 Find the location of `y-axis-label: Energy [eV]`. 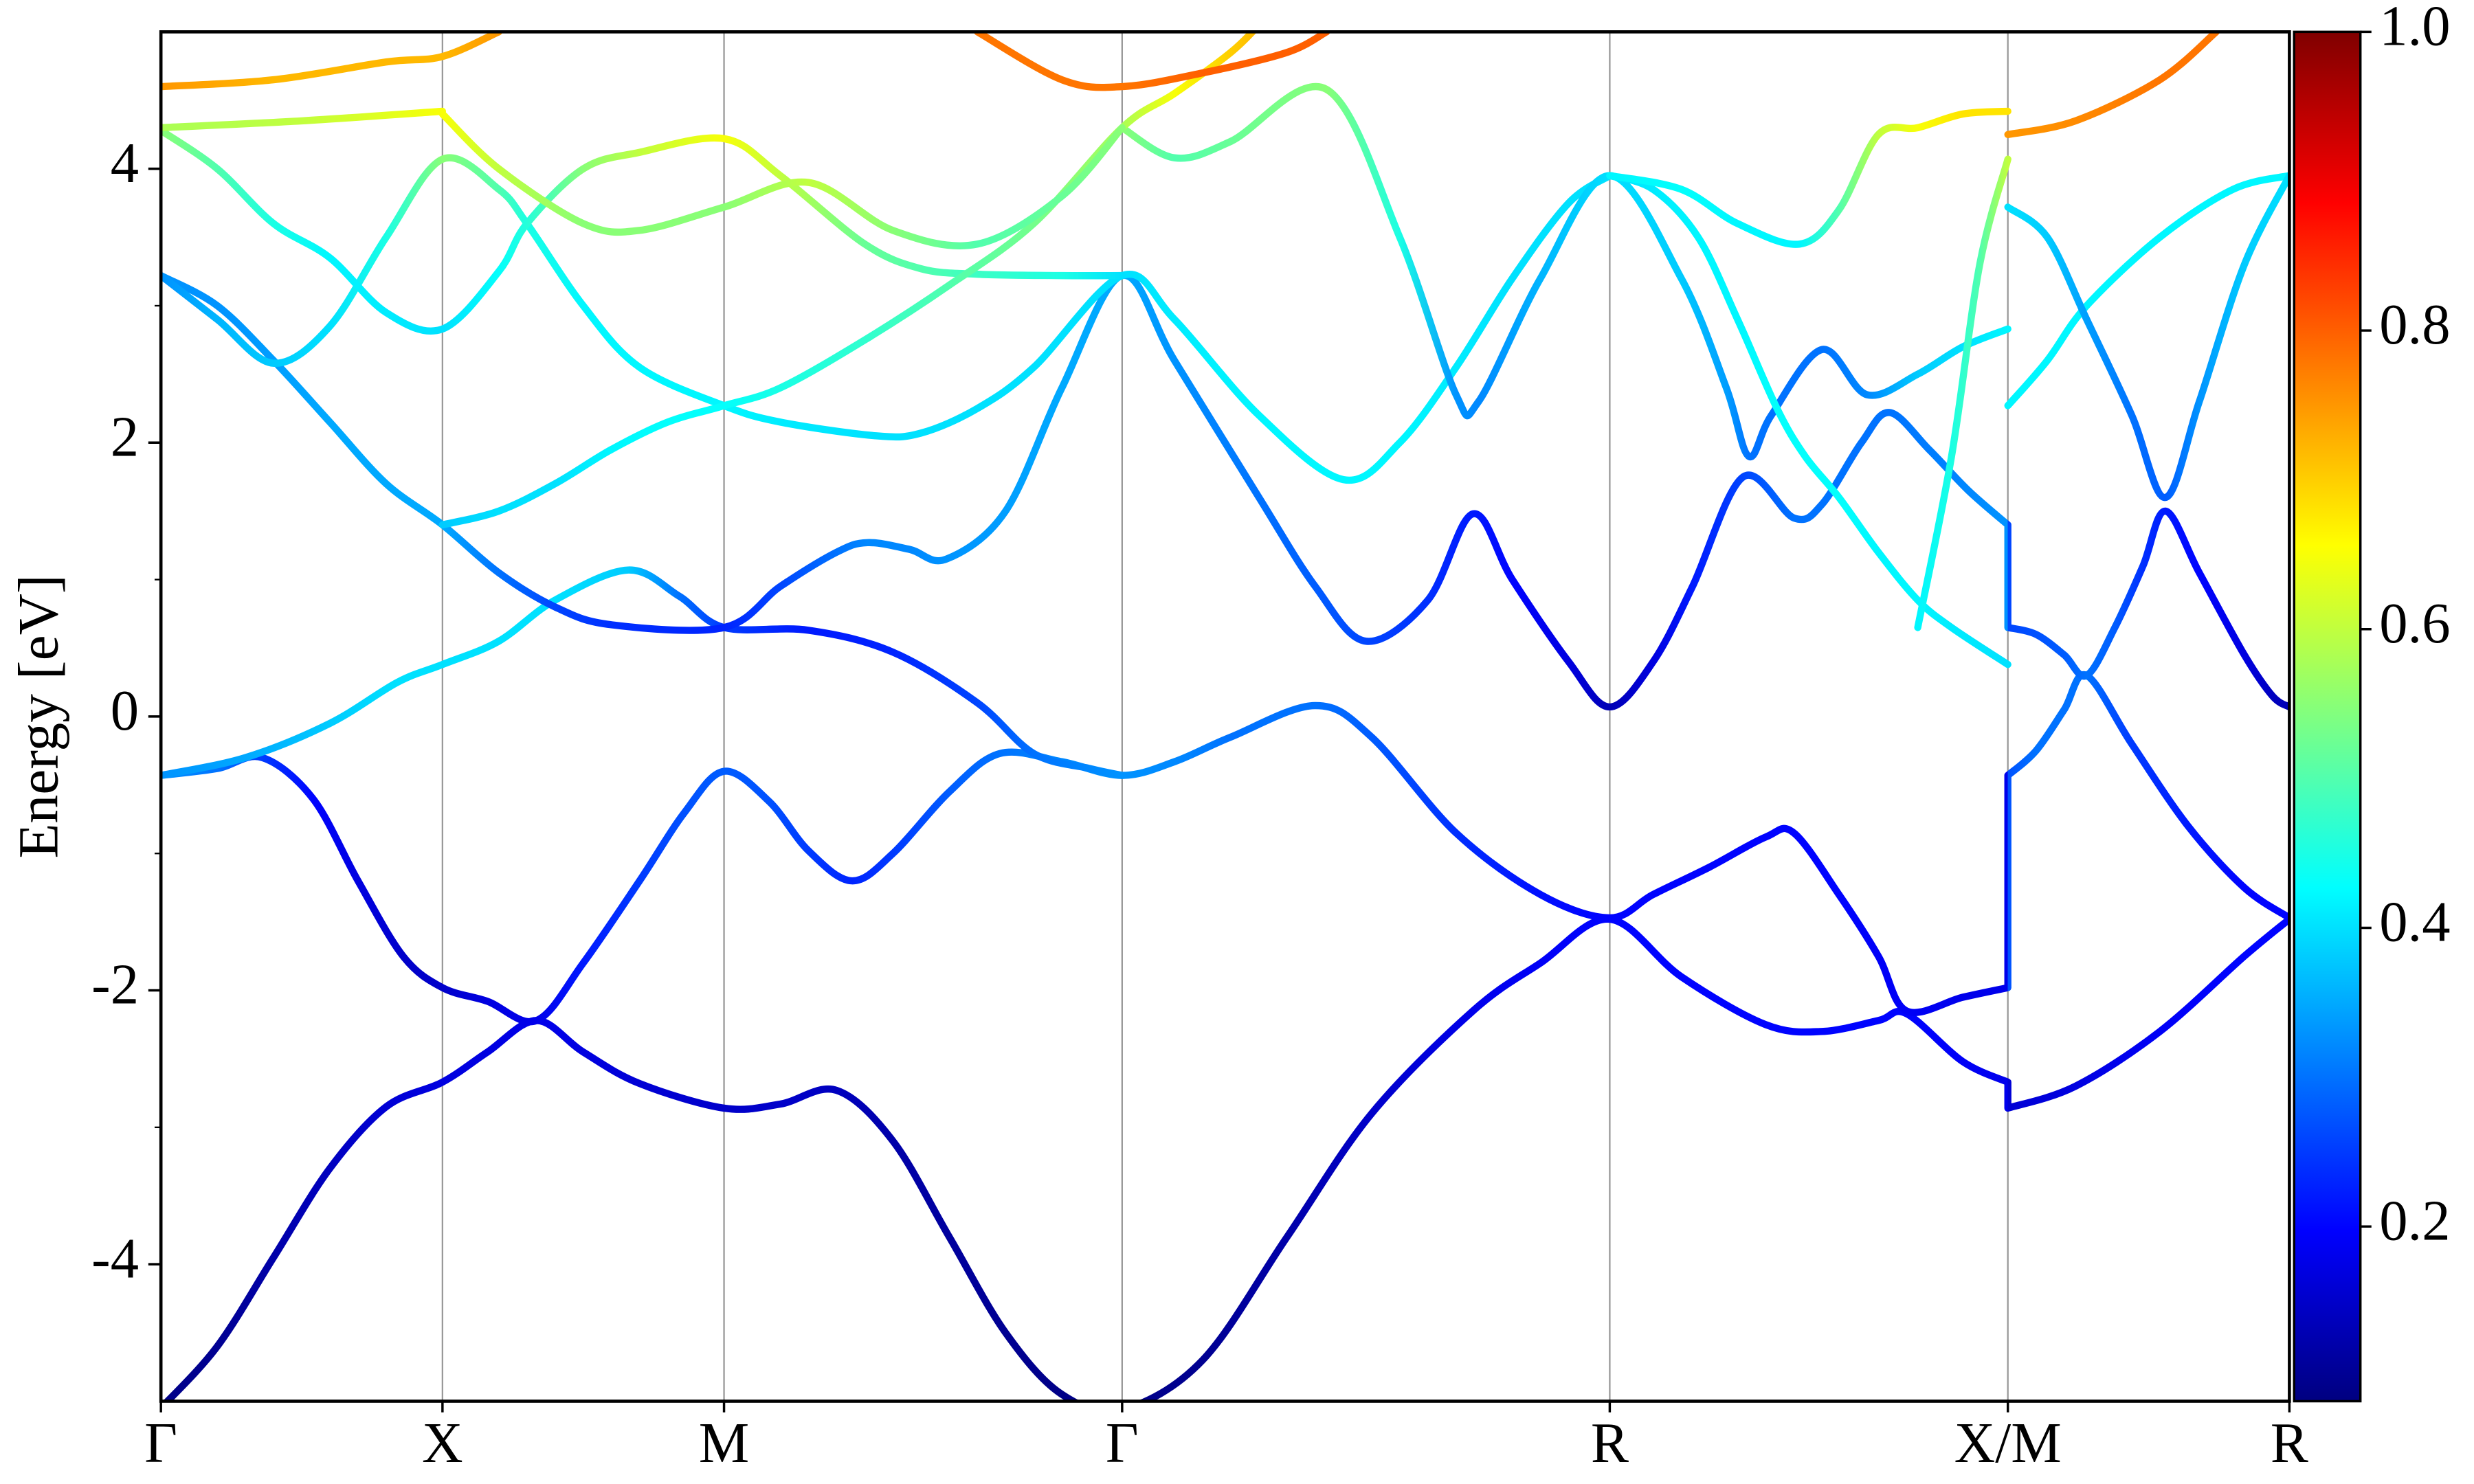

y-axis-label: Energy [eV] is located at coordinates (38, 716).